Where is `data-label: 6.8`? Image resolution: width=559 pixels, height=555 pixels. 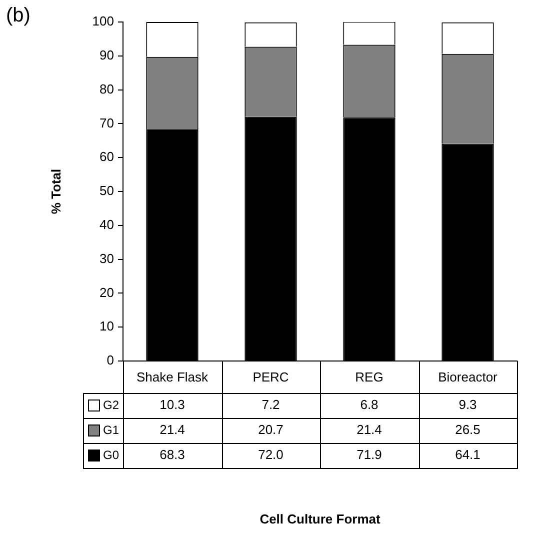
data-label: 6.8 is located at coordinates (369, 404).